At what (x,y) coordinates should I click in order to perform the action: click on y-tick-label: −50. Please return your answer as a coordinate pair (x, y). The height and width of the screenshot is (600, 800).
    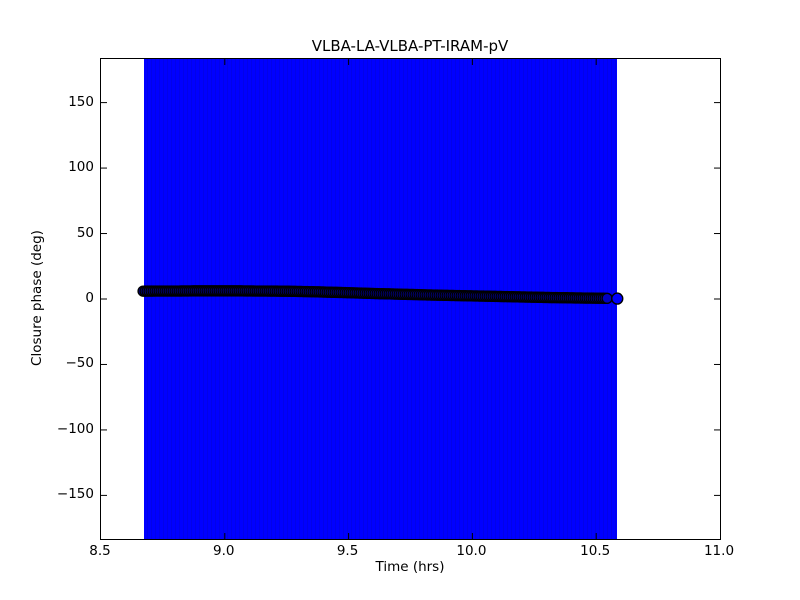
    Looking at the image, I should click on (80, 363).